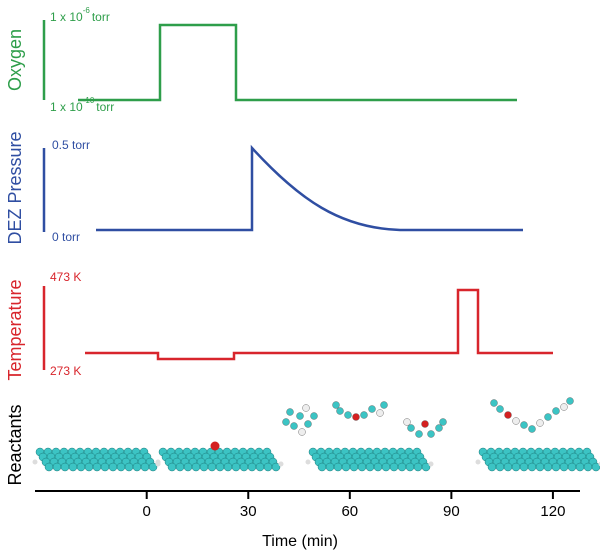  What do you see at coordinates (65, 277) in the screenshot?
I see `top-label: 473 K` at bounding box center [65, 277].